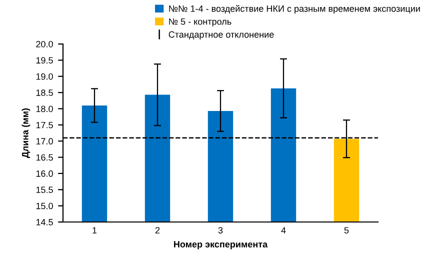 The height and width of the screenshot is (268, 422). What do you see at coordinates (44, 222) in the screenshot?
I see `y-tick-label: 14.5` at bounding box center [44, 222].